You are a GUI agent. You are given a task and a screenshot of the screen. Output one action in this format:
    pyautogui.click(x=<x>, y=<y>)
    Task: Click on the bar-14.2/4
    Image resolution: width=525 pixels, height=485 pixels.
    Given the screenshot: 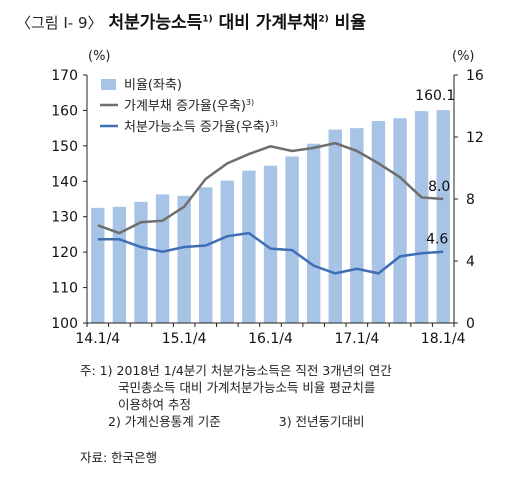 What is the action you would take?
    pyautogui.click(x=119, y=264)
    